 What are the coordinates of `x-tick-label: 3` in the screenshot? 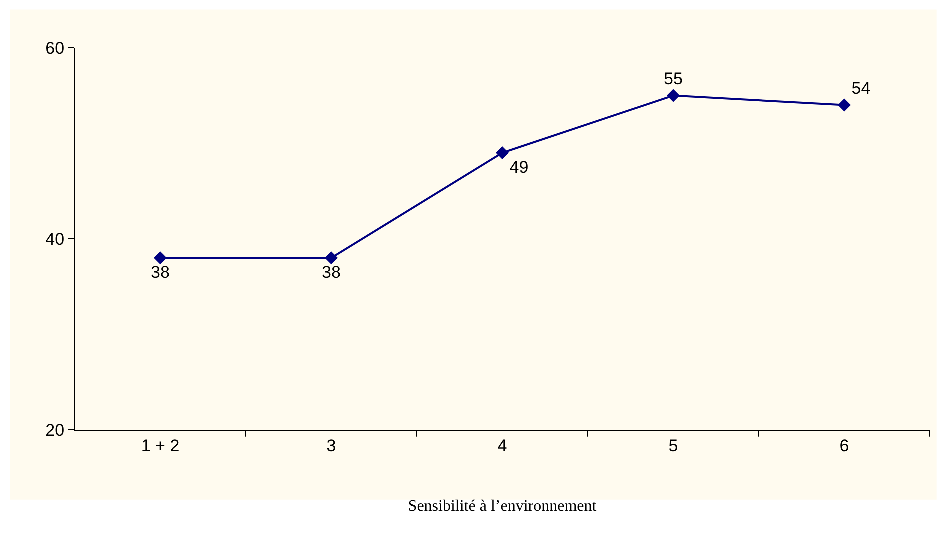 It's located at (331, 446).